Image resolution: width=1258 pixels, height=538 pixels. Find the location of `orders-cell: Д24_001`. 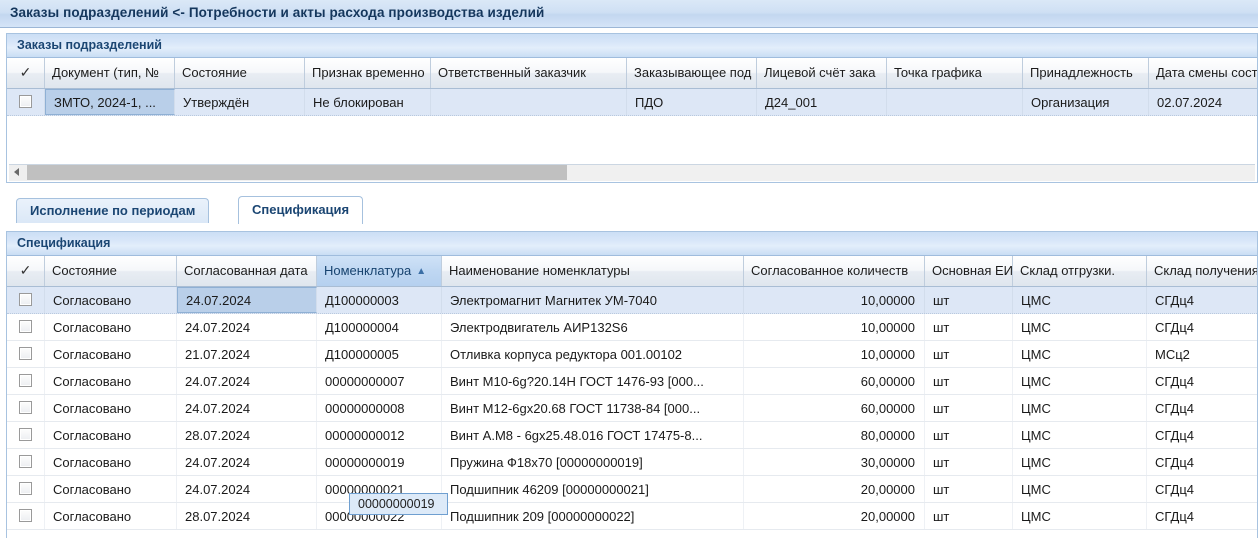

orders-cell: Д24_001 is located at coordinates (822, 102).